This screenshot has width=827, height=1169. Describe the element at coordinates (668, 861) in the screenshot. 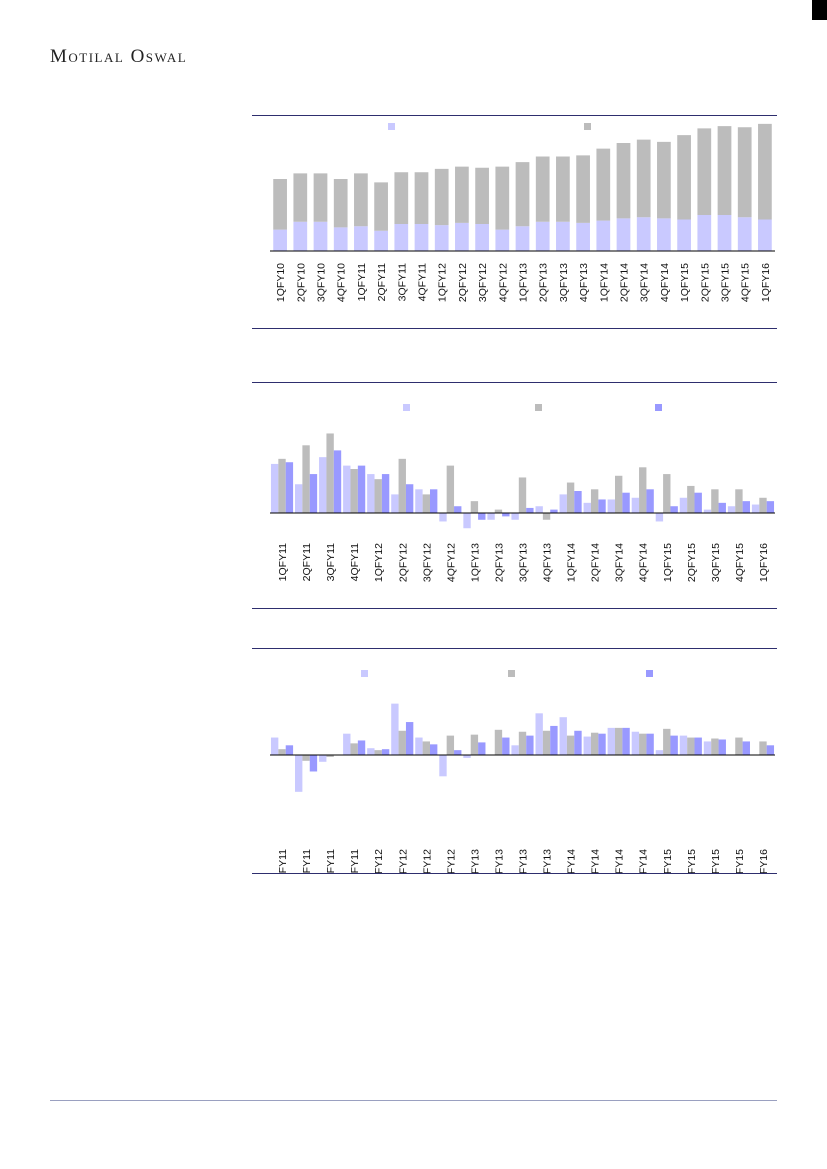

I see `chart3-tick-label: 1QFY15` at that location.